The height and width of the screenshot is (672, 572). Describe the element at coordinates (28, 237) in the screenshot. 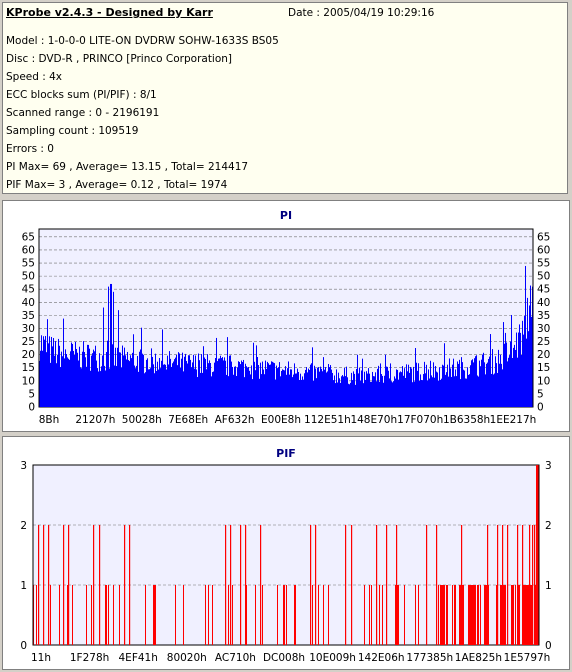

I see `pi-ytick-label-left: 65` at that location.